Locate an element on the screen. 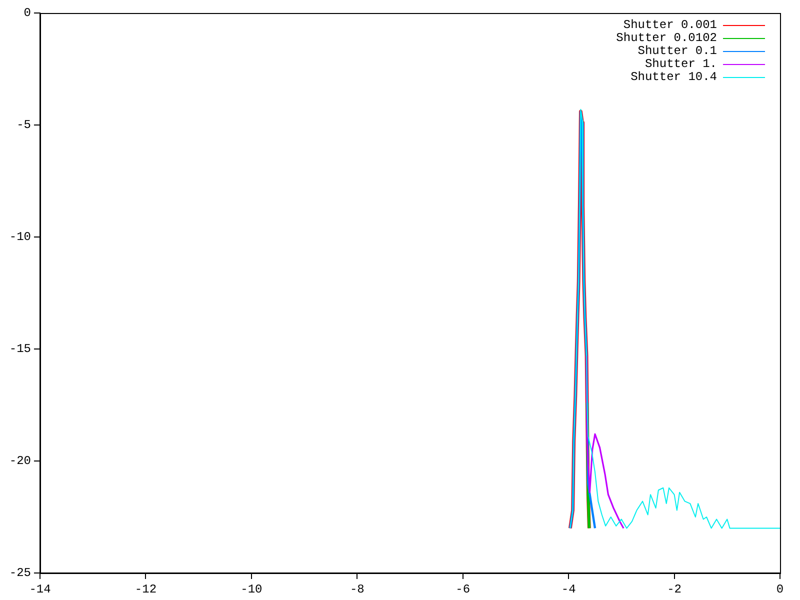  legend-label: Shutter 1. is located at coordinates (680, 64).